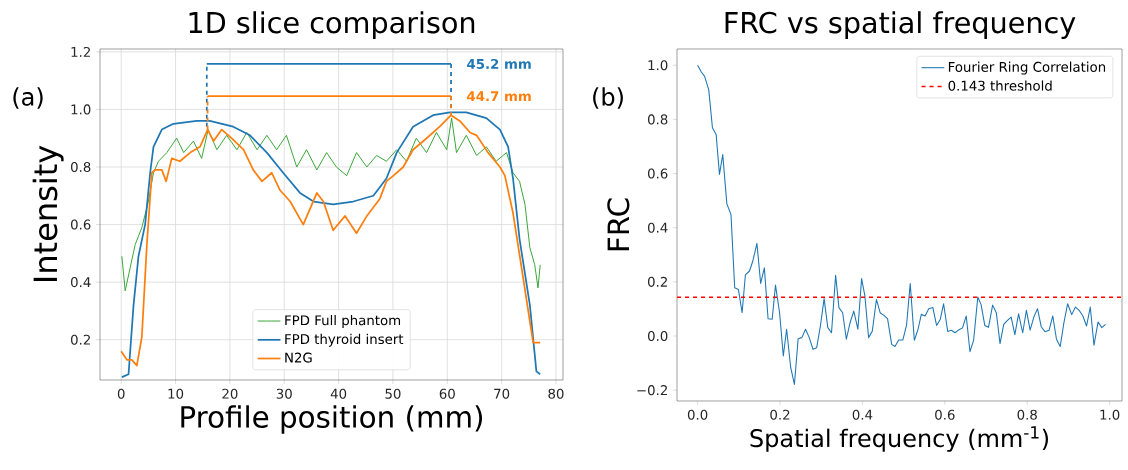 The width and height of the screenshot is (1128, 470). What do you see at coordinates (499, 63) in the screenshot?
I see `annotation: 45.2 mm` at bounding box center [499, 63].